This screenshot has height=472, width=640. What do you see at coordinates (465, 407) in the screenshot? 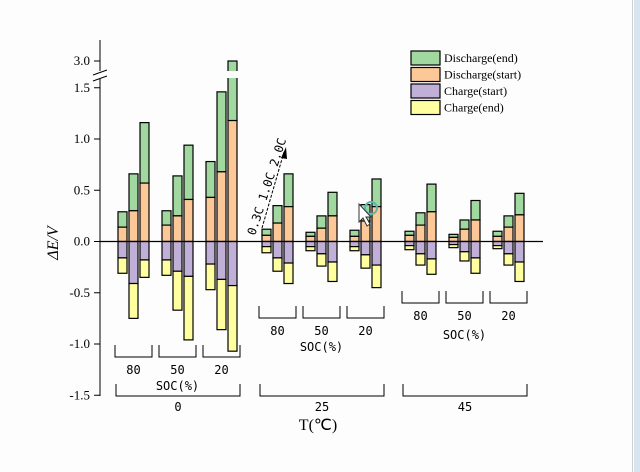
I see `temperature-label: 45` at bounding box center [465, 407].